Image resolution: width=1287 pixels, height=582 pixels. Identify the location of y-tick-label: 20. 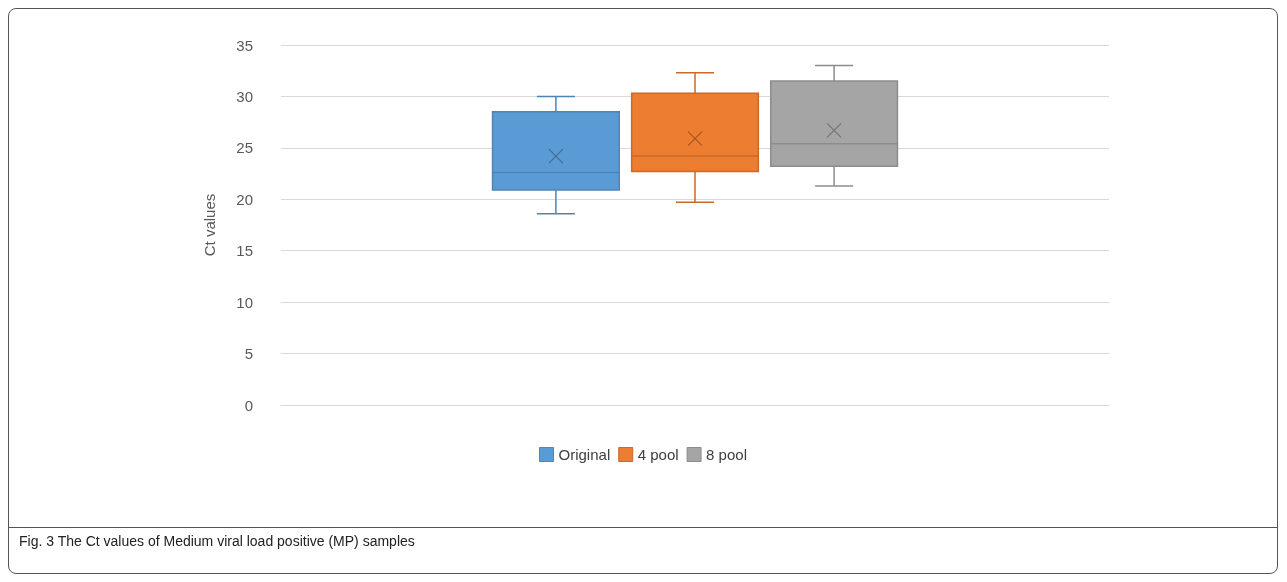
(244, 199).